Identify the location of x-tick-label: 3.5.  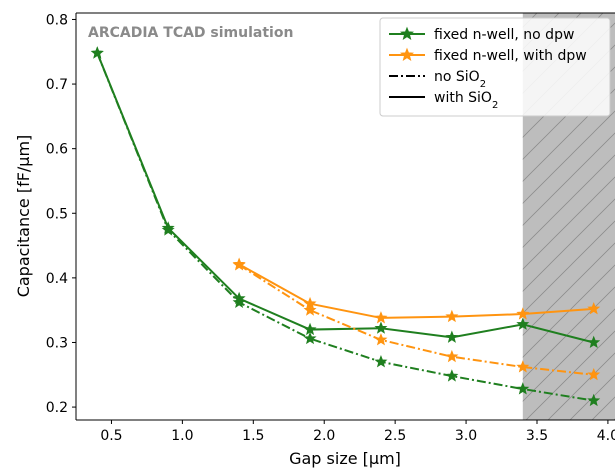
(537, 436).